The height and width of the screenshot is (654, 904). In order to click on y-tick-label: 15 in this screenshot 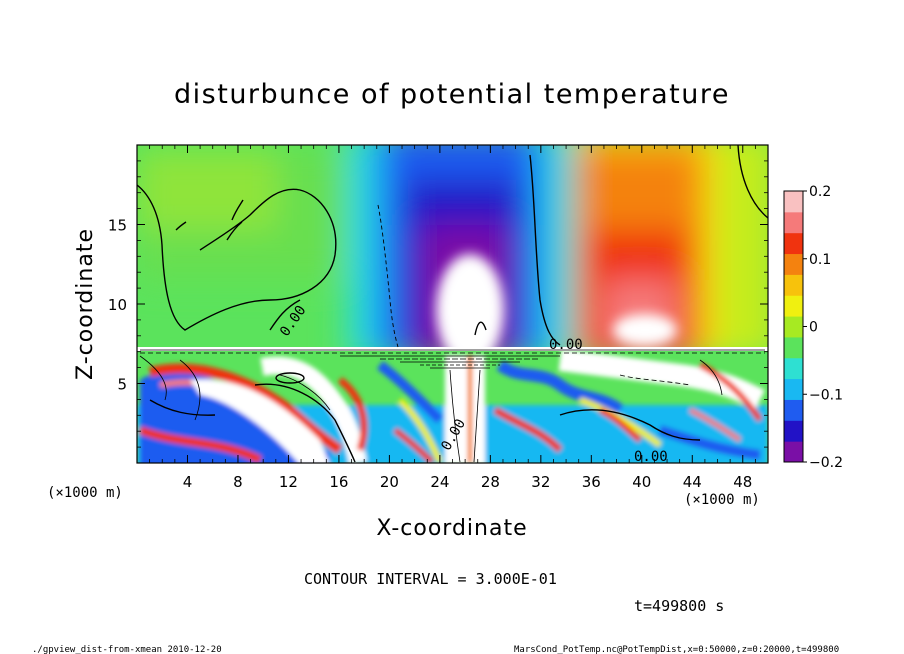, I will do `click(117, 226)`.